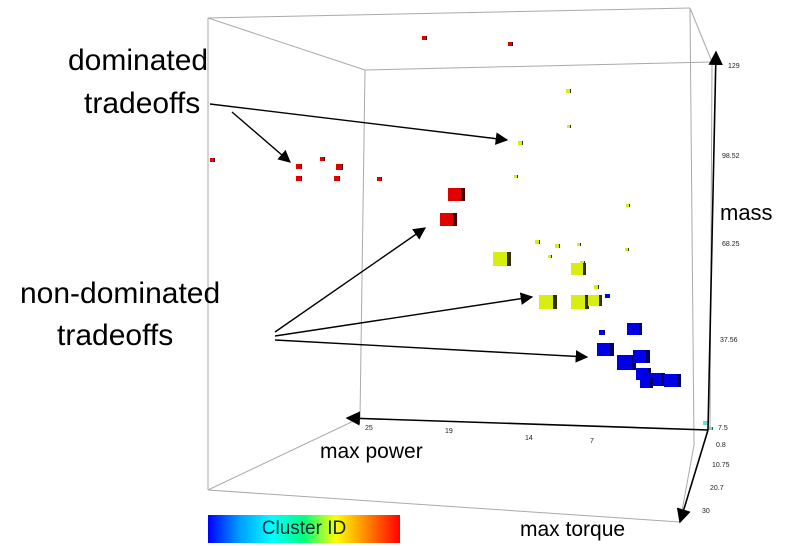 This screenshot has height=546, width=807. I want to click on tick-label: 20.7, so click(717, 488).